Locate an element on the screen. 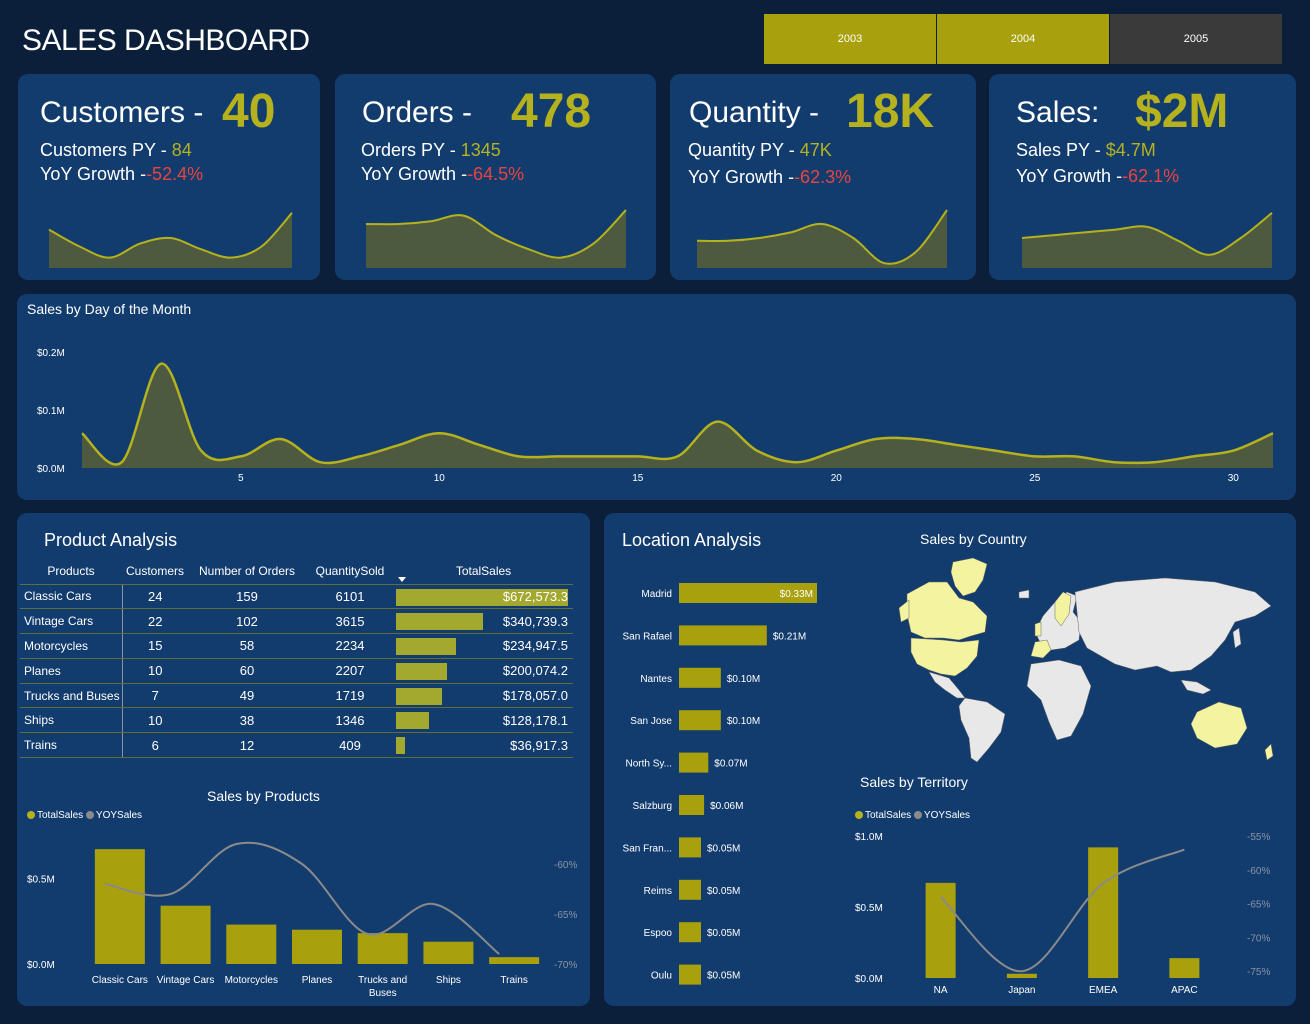 The image size is (1310, 1024). totalsales-cell: $234,947.5 is located at coordinates (483, 646).